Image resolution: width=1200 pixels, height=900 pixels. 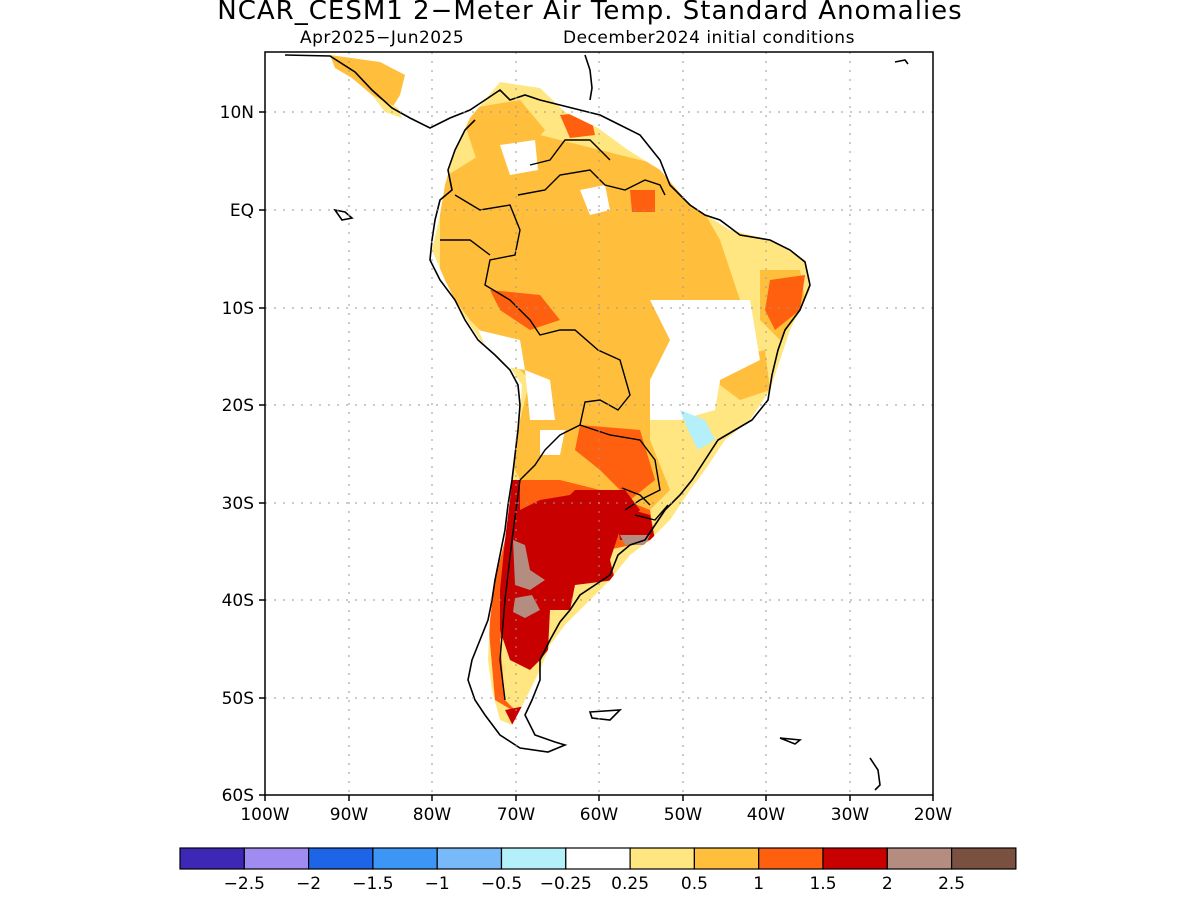 What do you see at coordinates (437, 884) in the screenshot?
I see `color-bar-label: −1` at bounding box center [437, 884].